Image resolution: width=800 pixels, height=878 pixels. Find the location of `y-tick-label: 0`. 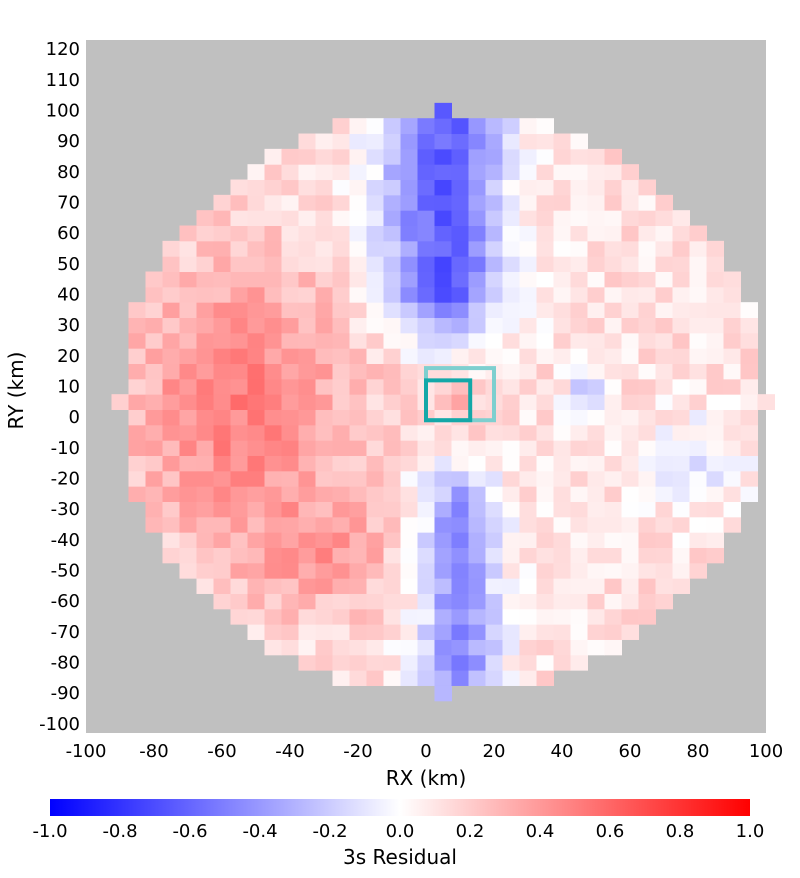

y-tick-label: 0 is located at coordinates (74, 417).